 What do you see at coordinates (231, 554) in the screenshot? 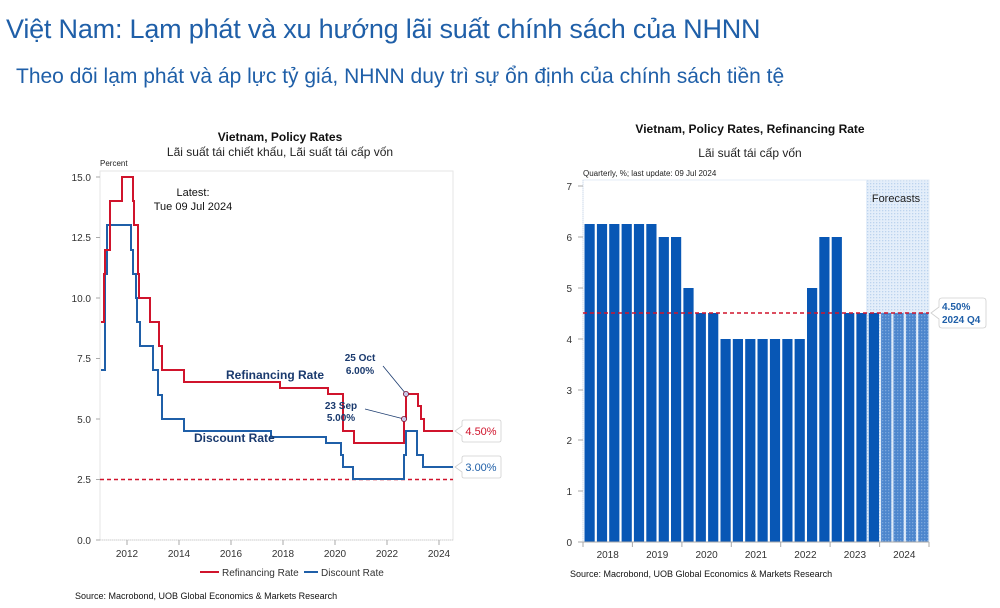
I see `x-tick: 2016` at bounding box center [231, 554].